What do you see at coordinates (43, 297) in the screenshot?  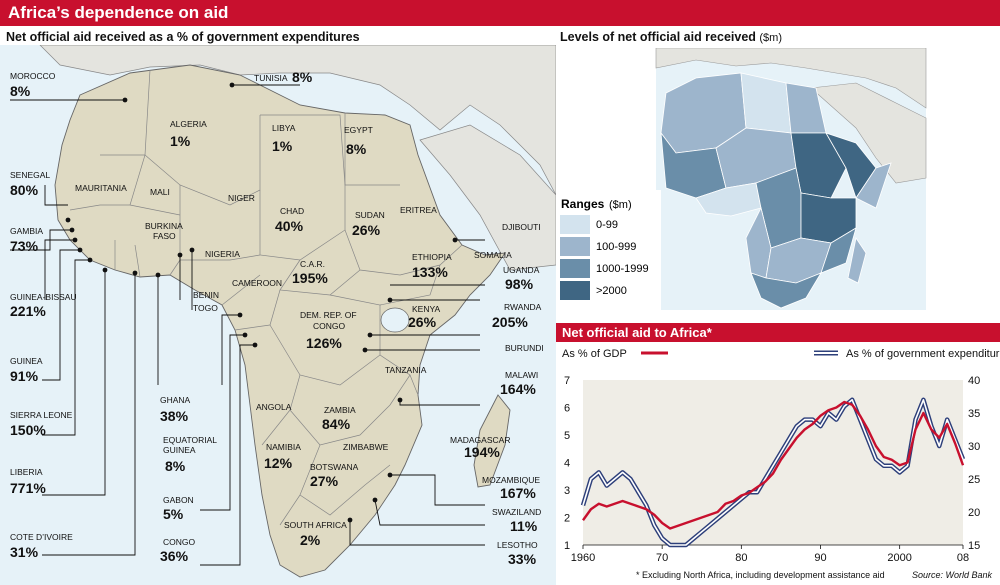 I see `label-guinea-bissau: GUINEA-BISSAU` at bounding box center [43, 297].